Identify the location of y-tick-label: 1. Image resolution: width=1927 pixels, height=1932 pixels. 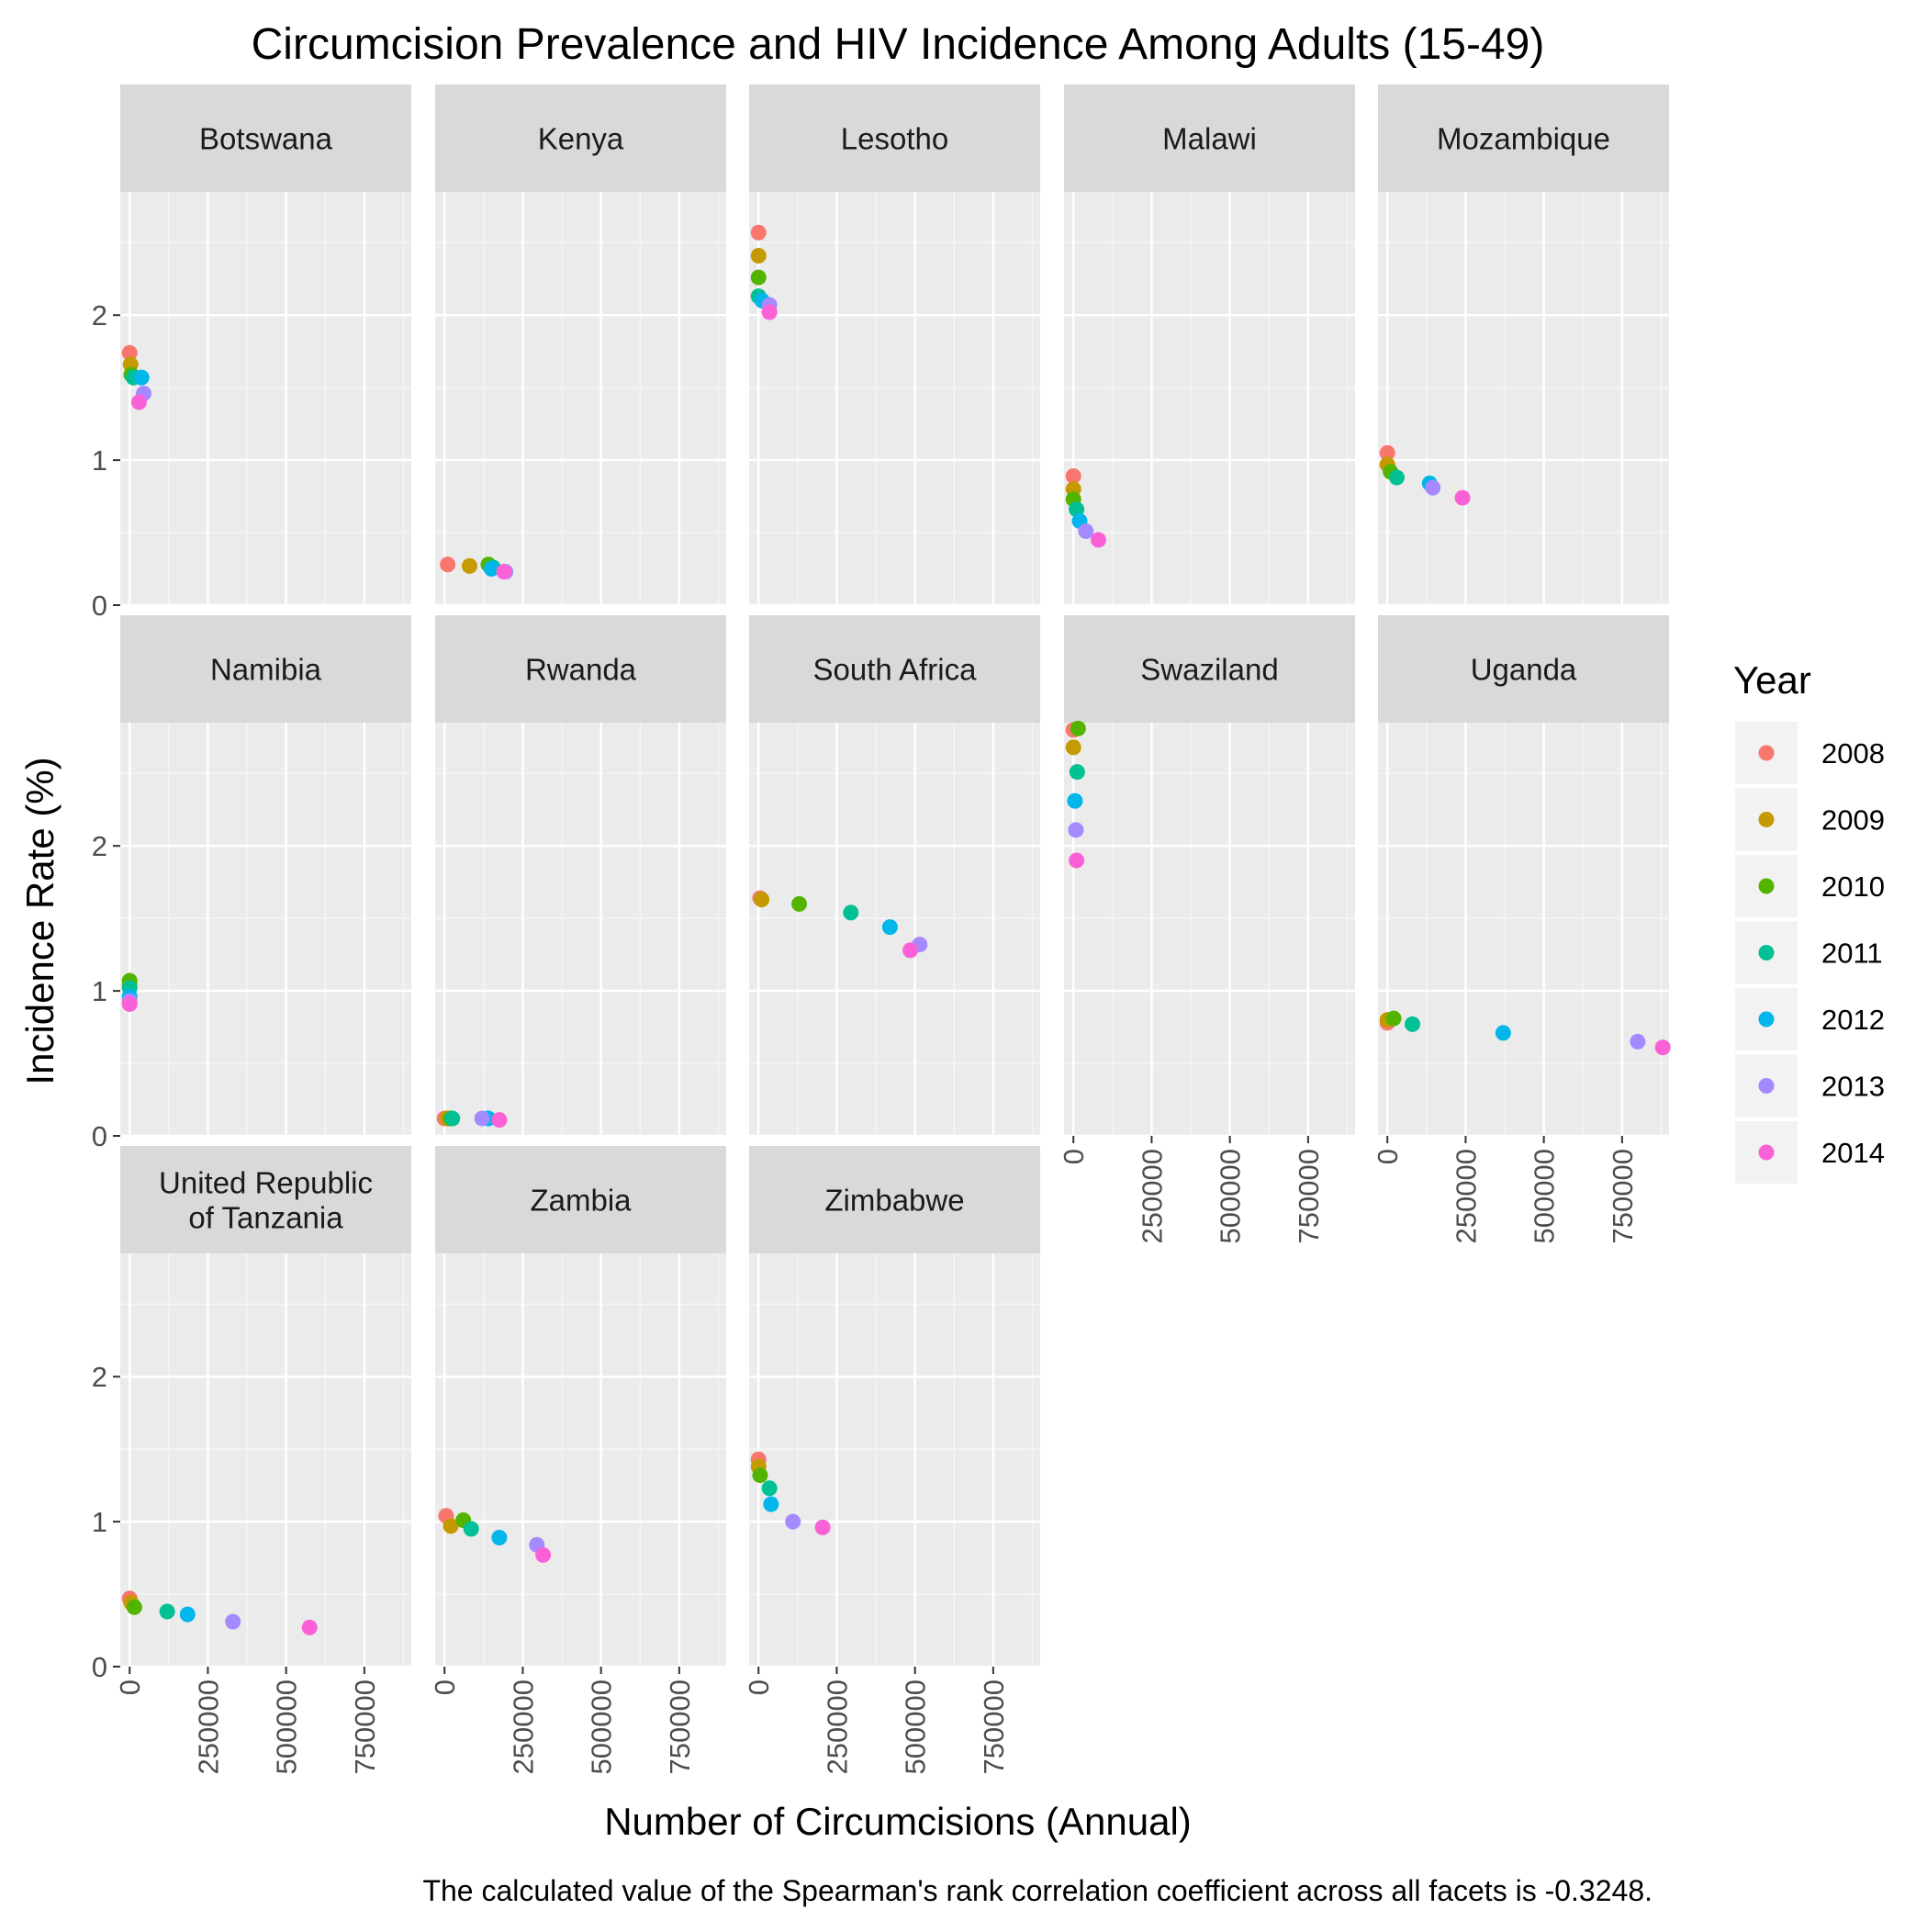
(100, 991).